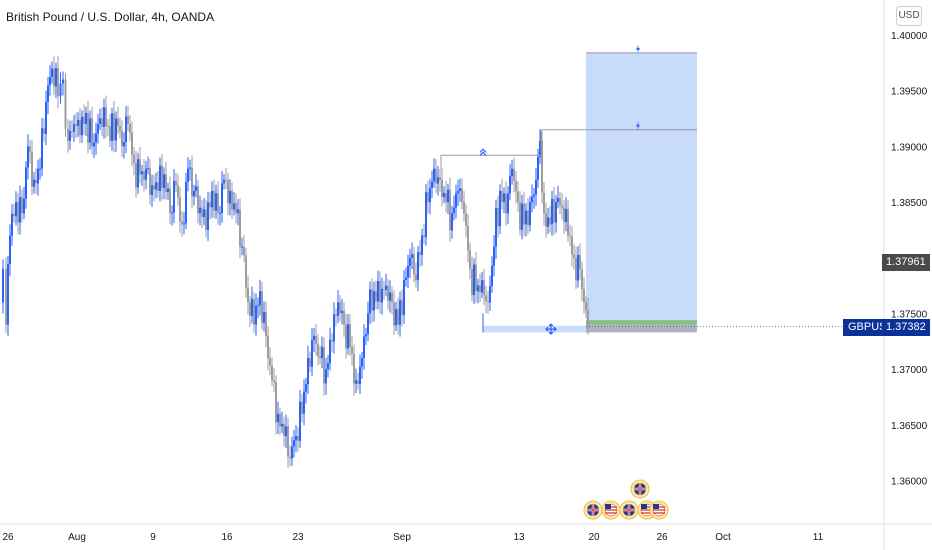  I want to click on double-chevron-up-icon, so click(483, 152).